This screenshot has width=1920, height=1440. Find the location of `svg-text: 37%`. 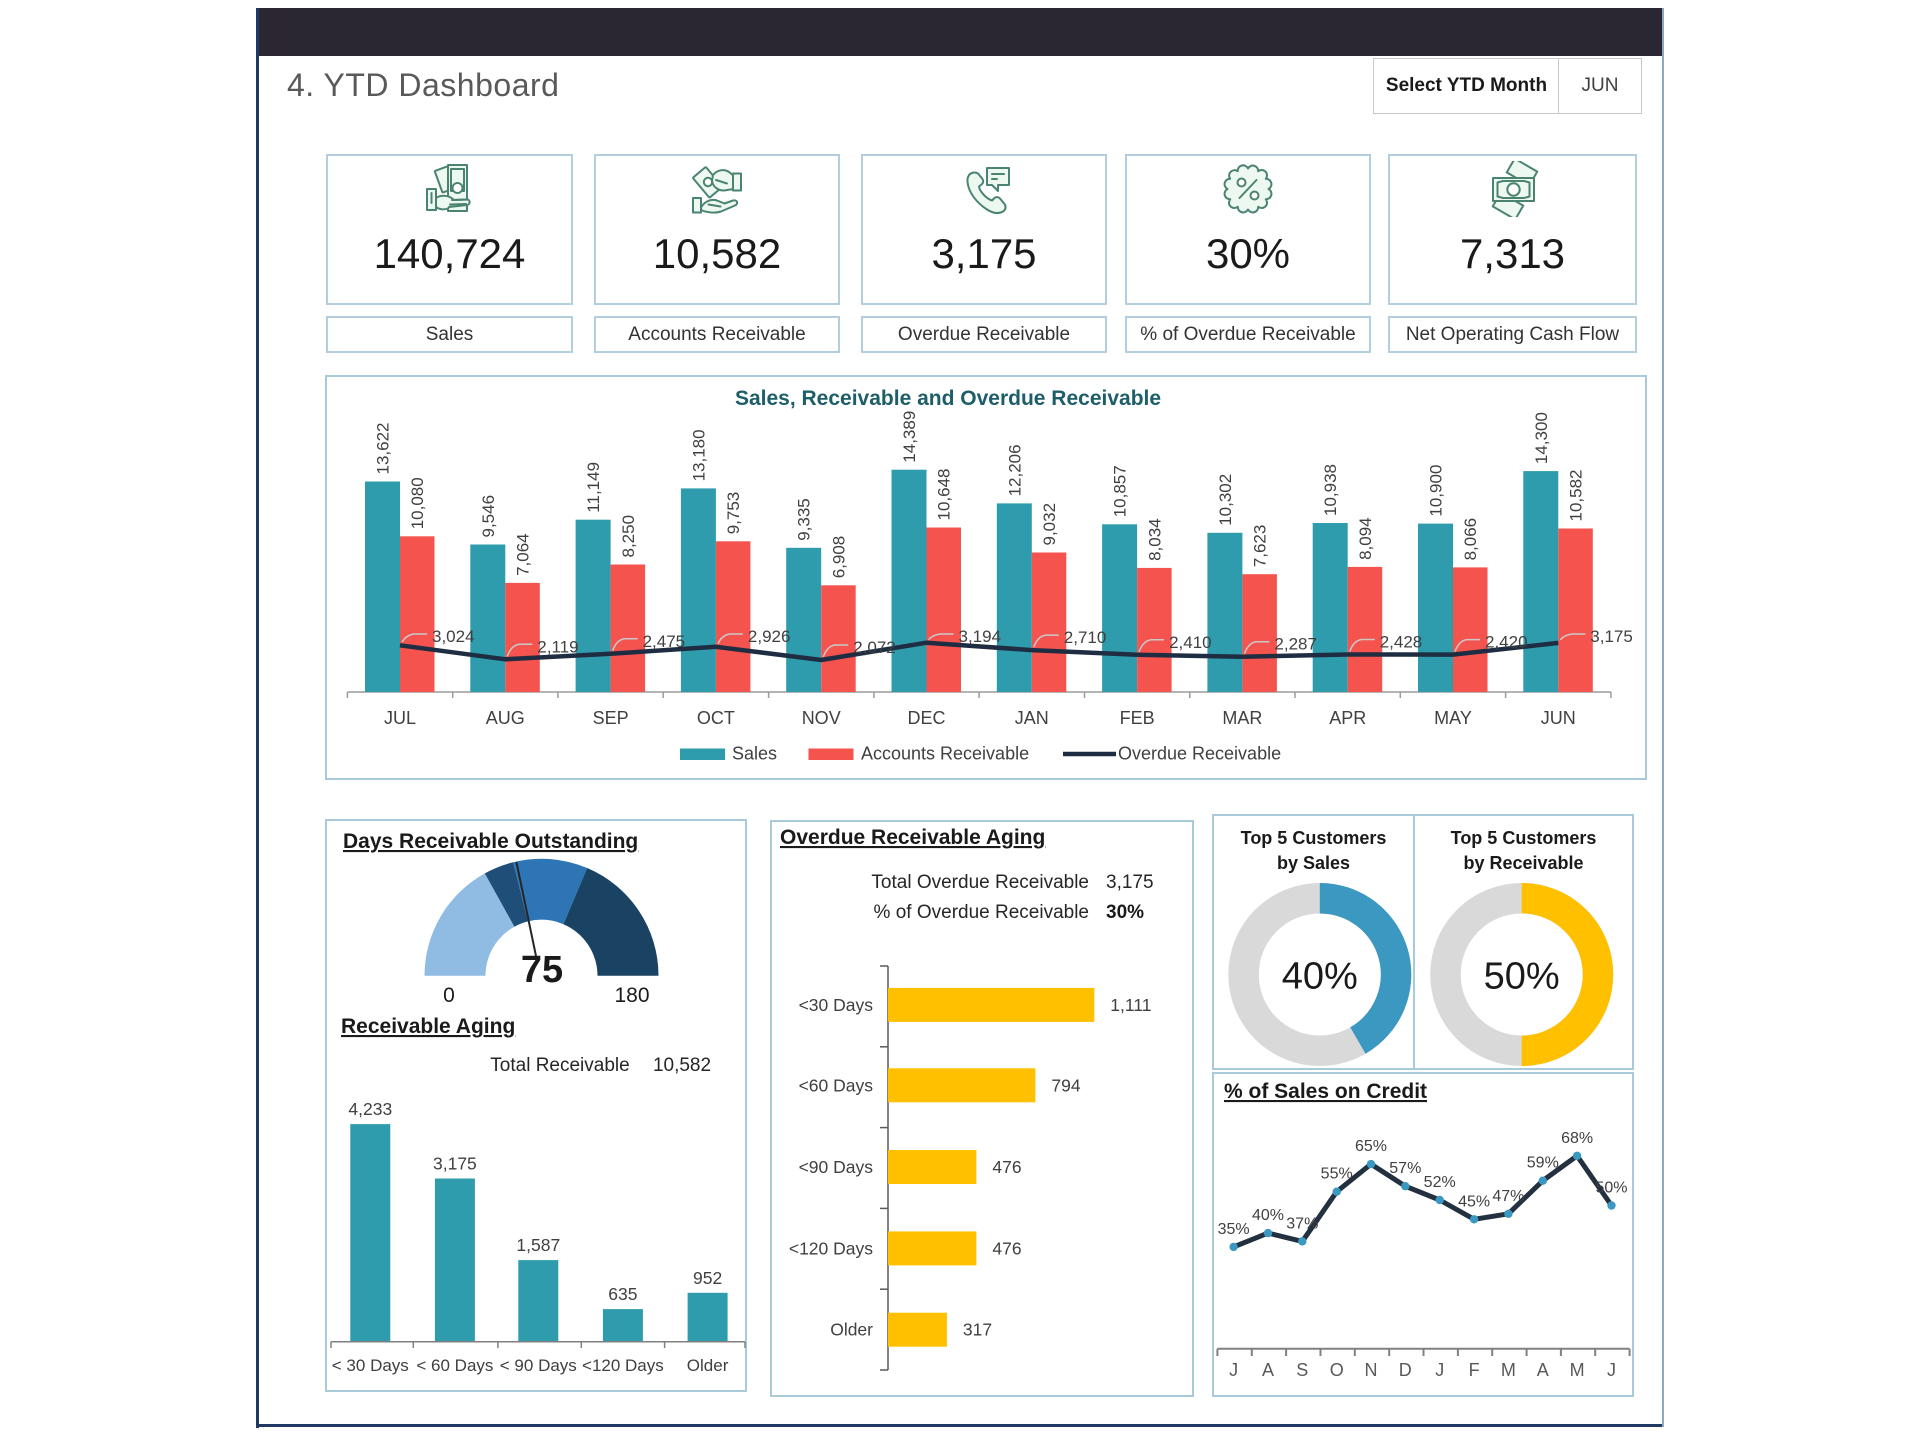

svg-text: 37% is located at coordinates (1302, 1223).